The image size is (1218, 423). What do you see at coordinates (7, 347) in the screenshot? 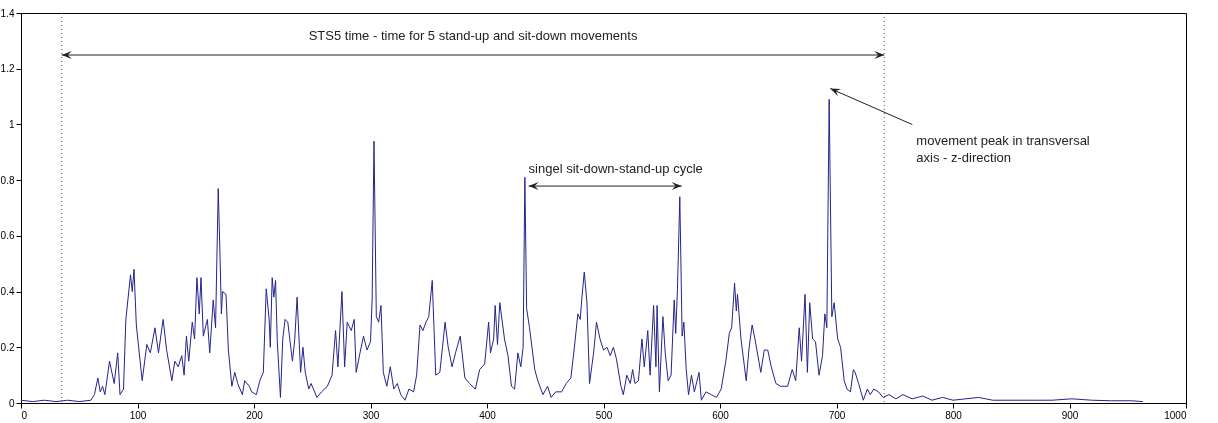
I see `y-tick-label: 0.2` at bounding box center [7, 347].